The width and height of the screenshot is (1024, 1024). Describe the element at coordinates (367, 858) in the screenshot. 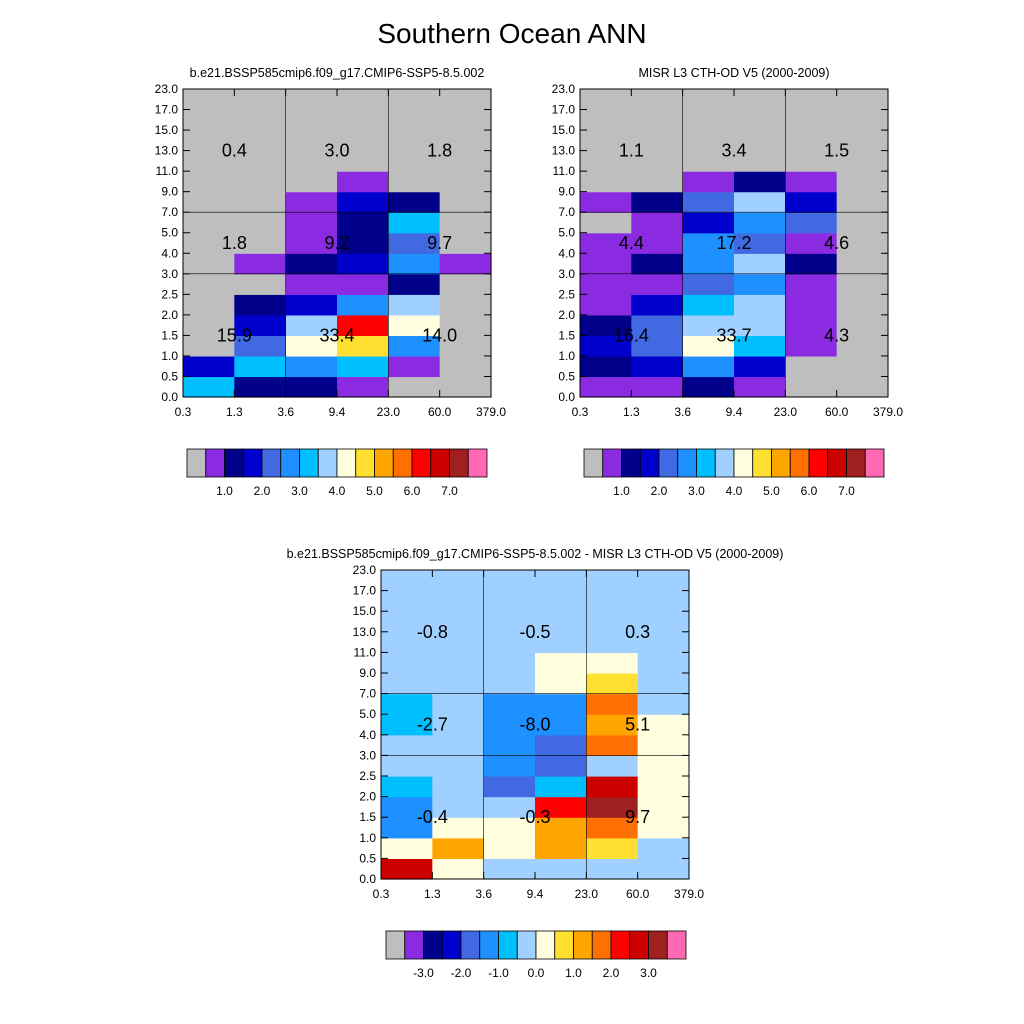

I see `diff-y-tick-label: 0.5` at that location.